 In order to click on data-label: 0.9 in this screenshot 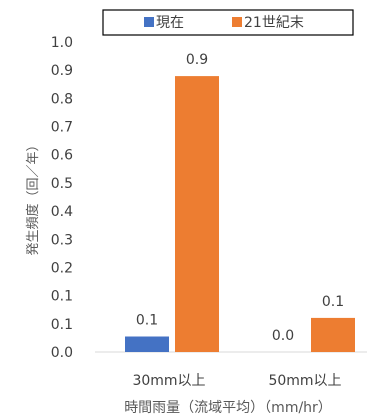, I will do `click(197, 60)`.